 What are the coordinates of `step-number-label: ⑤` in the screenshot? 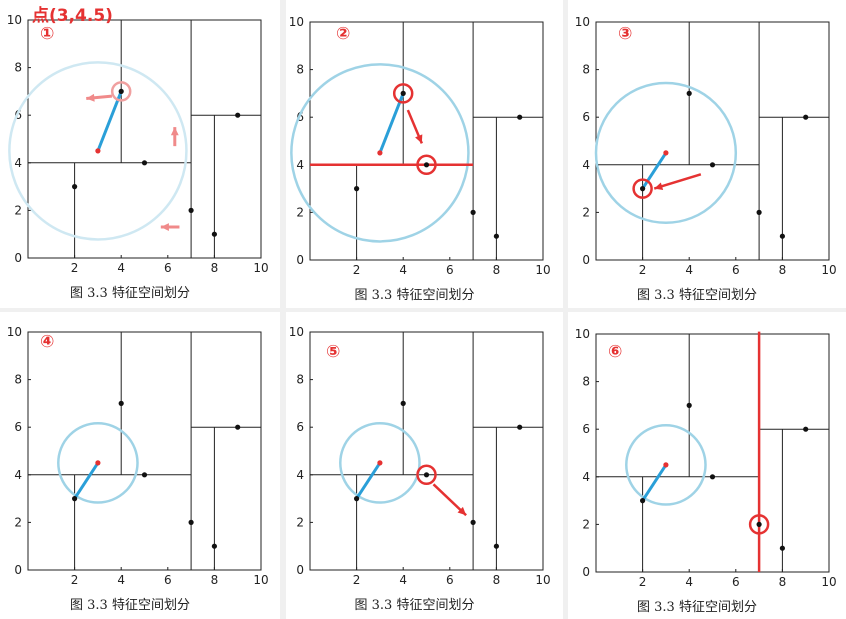 It's located at (333, 352).